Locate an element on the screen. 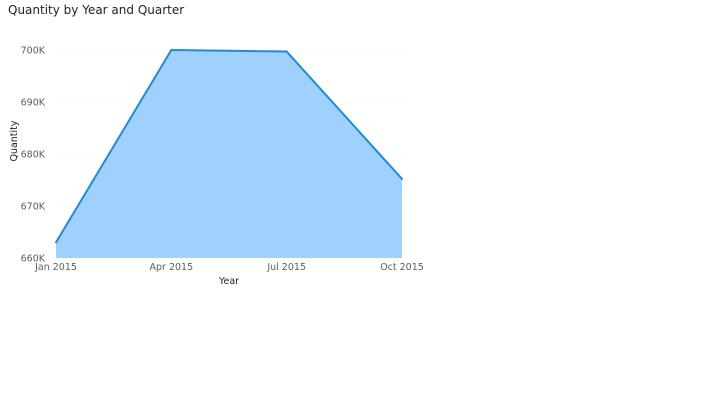 The image size is (720, 411). x-tick-label: Apr 2015 is located at coordinates (172, 267).